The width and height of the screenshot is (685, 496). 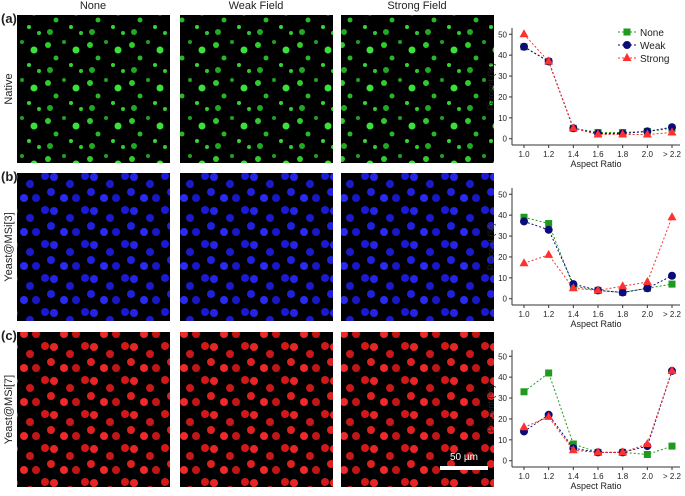 What do you see at coordinates (9, 335) in the screenshot?
I see `panel-letter: (c)` at bounding box center [9, 335].